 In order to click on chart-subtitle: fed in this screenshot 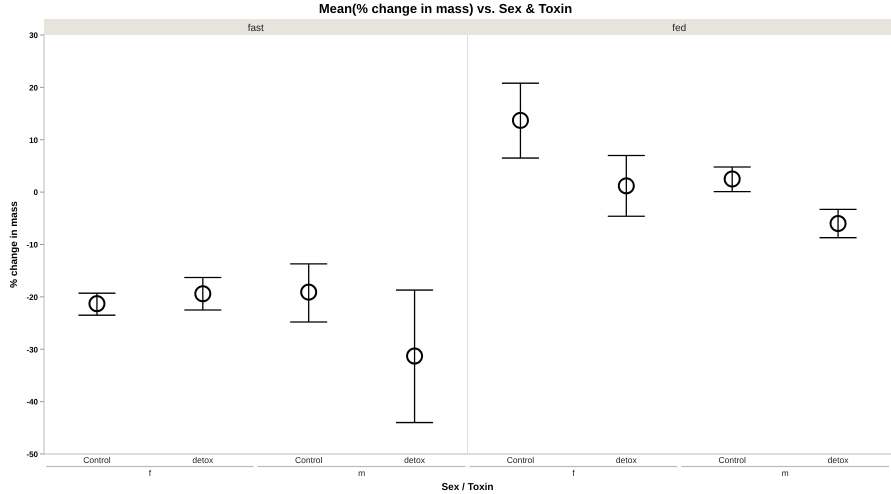, I will do `click(679, 28)`.